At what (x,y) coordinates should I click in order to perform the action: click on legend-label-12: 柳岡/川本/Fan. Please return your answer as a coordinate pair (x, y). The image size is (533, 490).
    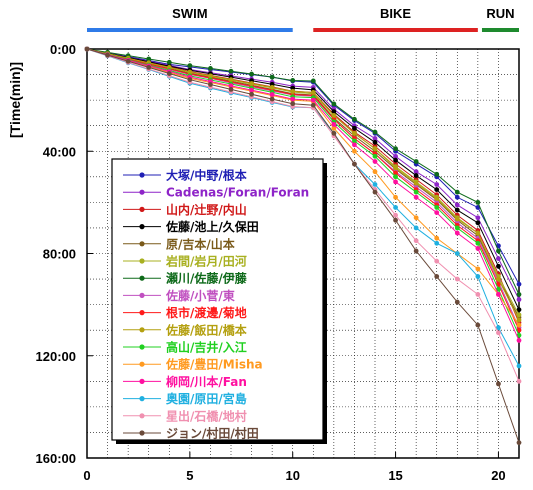
    Looking at the image, I should click on (206, 381).